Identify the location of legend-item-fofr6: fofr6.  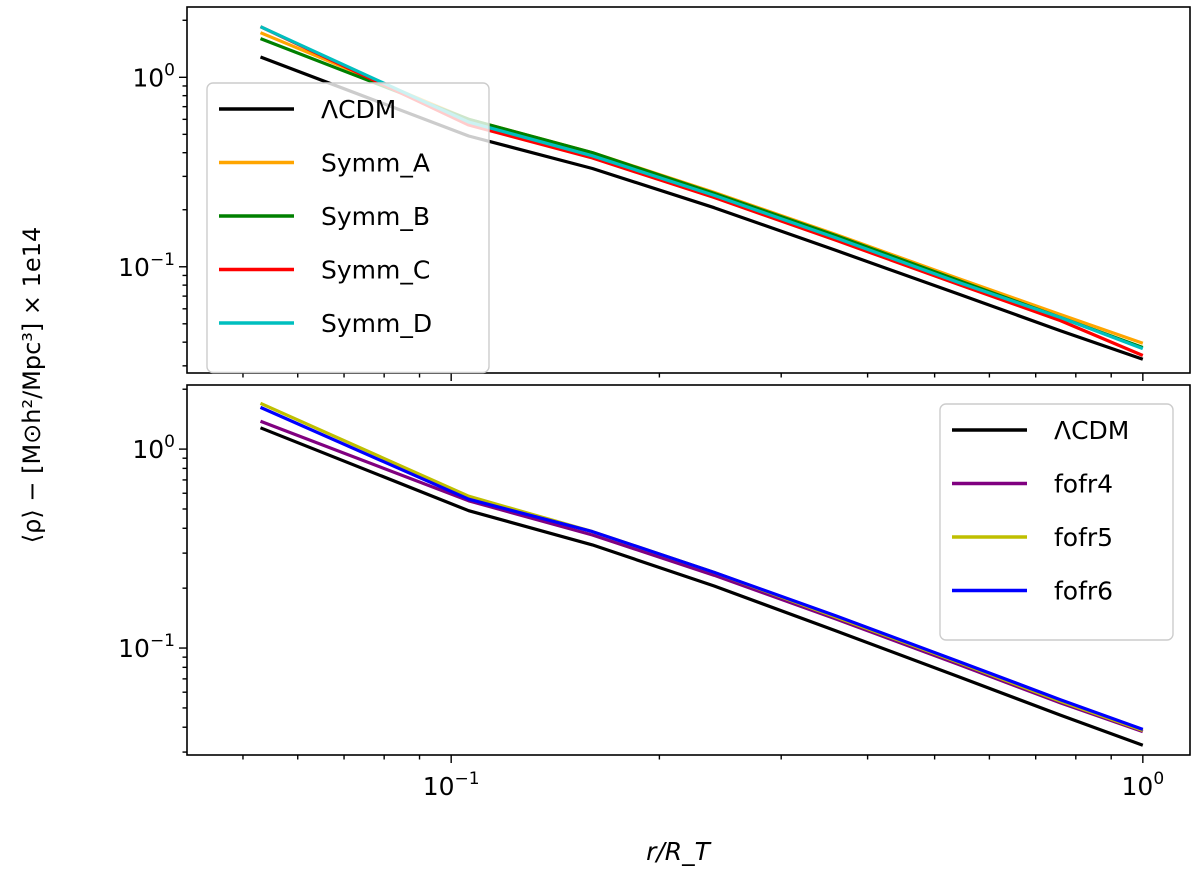
(1032, 591).